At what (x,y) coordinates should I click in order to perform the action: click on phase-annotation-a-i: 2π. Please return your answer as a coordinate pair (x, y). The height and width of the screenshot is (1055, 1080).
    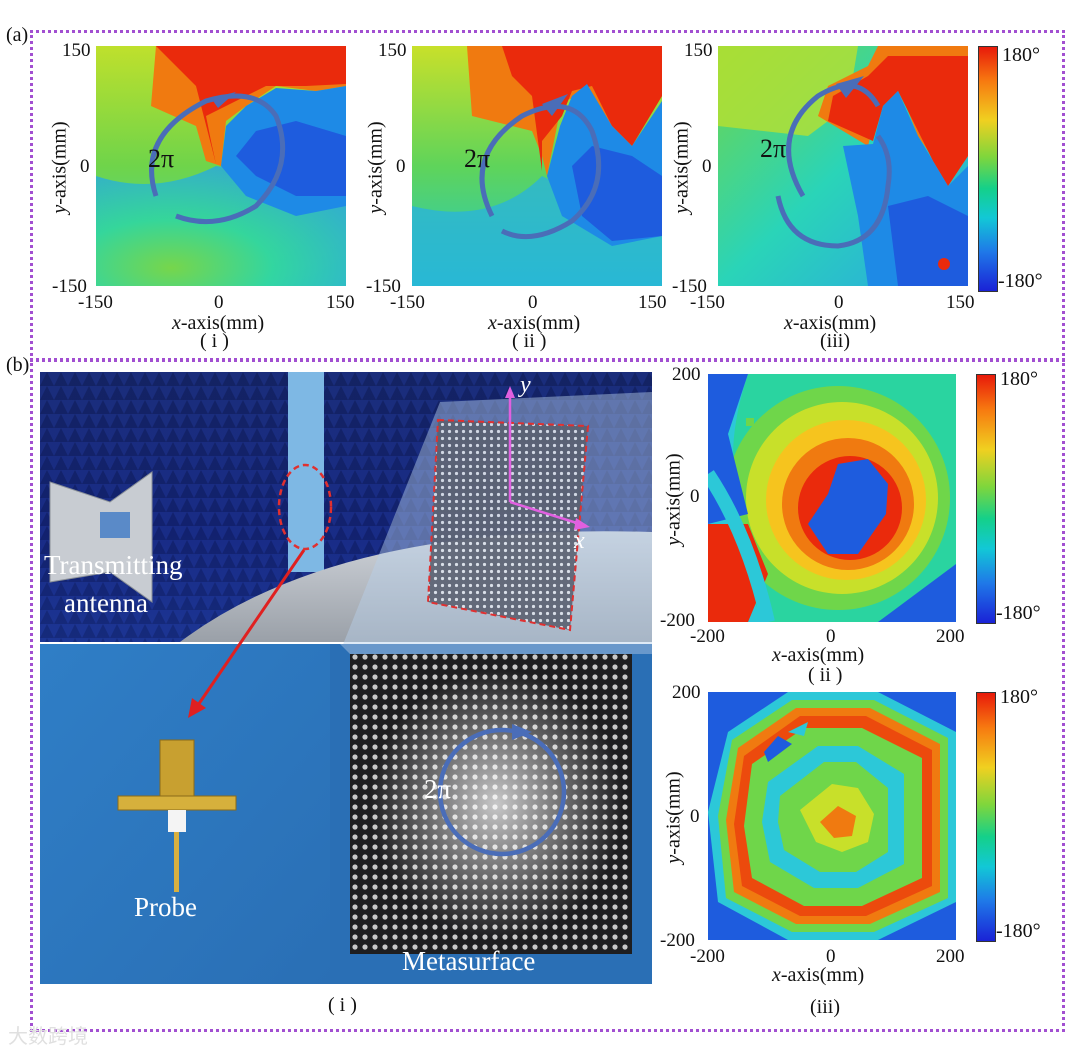
    Looking at the image, I should click on (161, 158).